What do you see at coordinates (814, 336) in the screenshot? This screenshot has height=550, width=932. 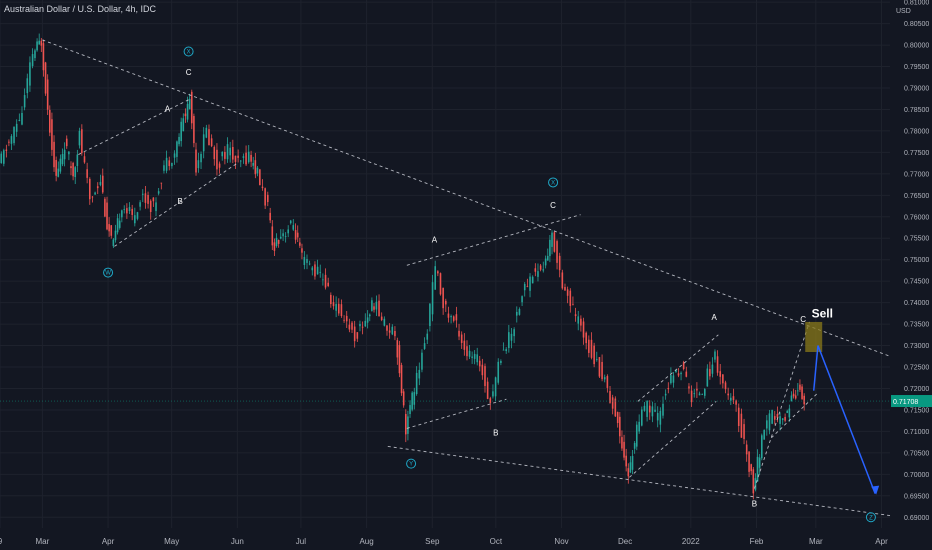 I see `sell-zone` at bounding box center [814, 336].